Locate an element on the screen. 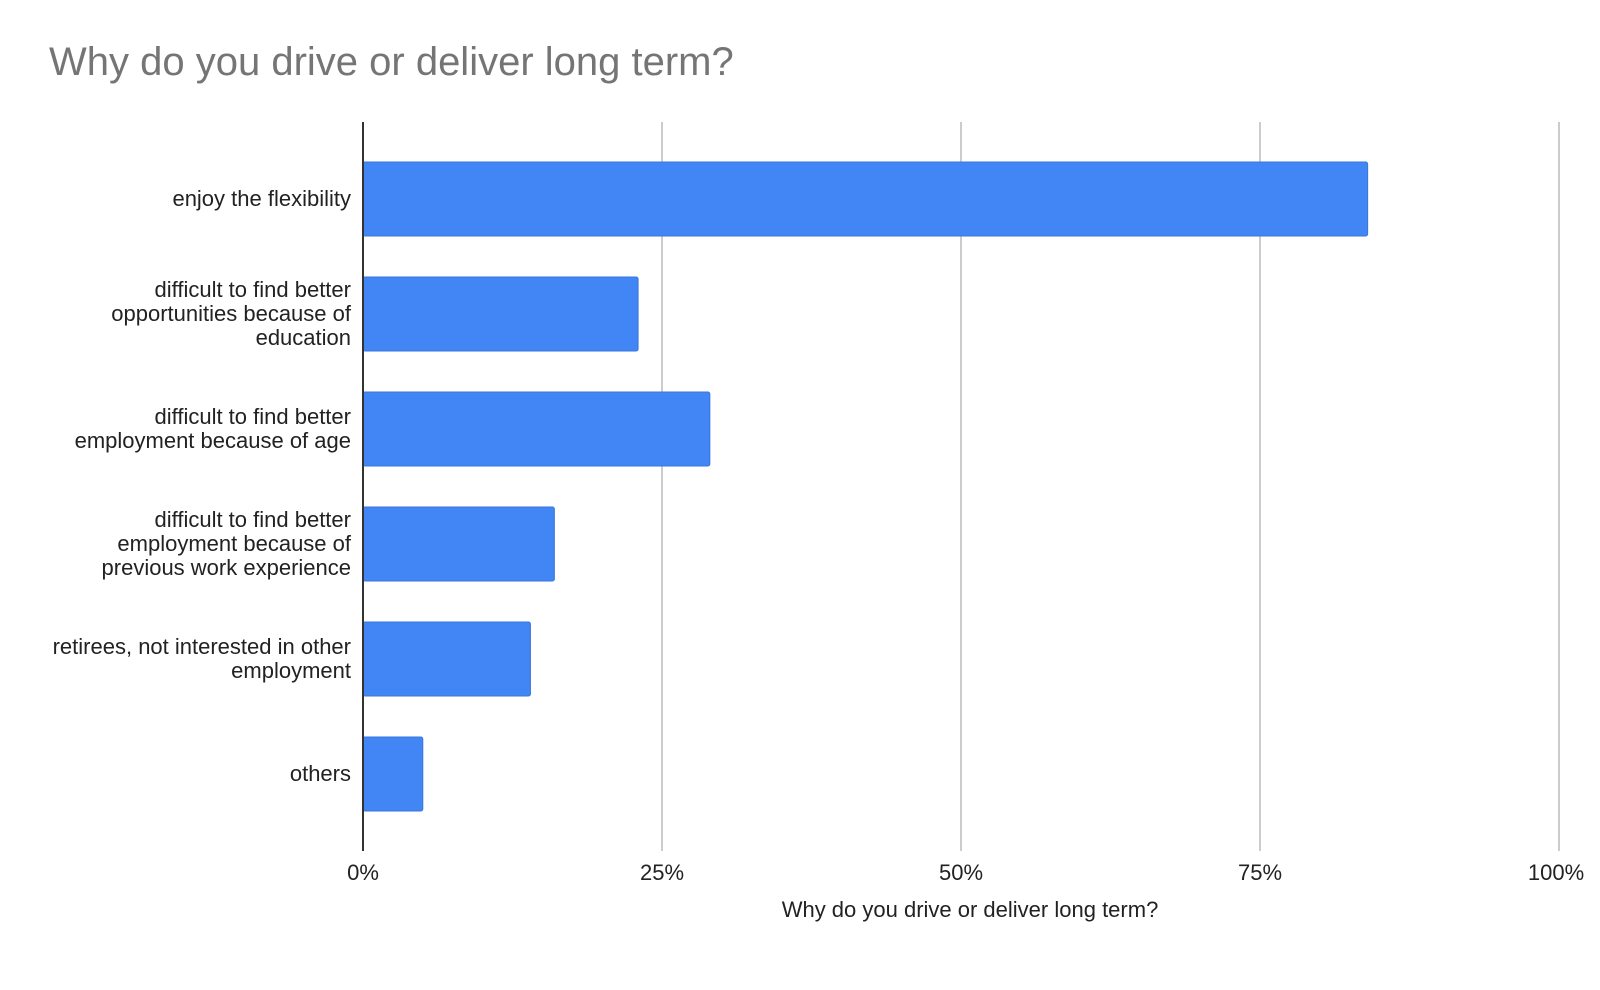 This screenshot has height=990, width=1600. y-tick-label: others is located at coordinates (320, 773).